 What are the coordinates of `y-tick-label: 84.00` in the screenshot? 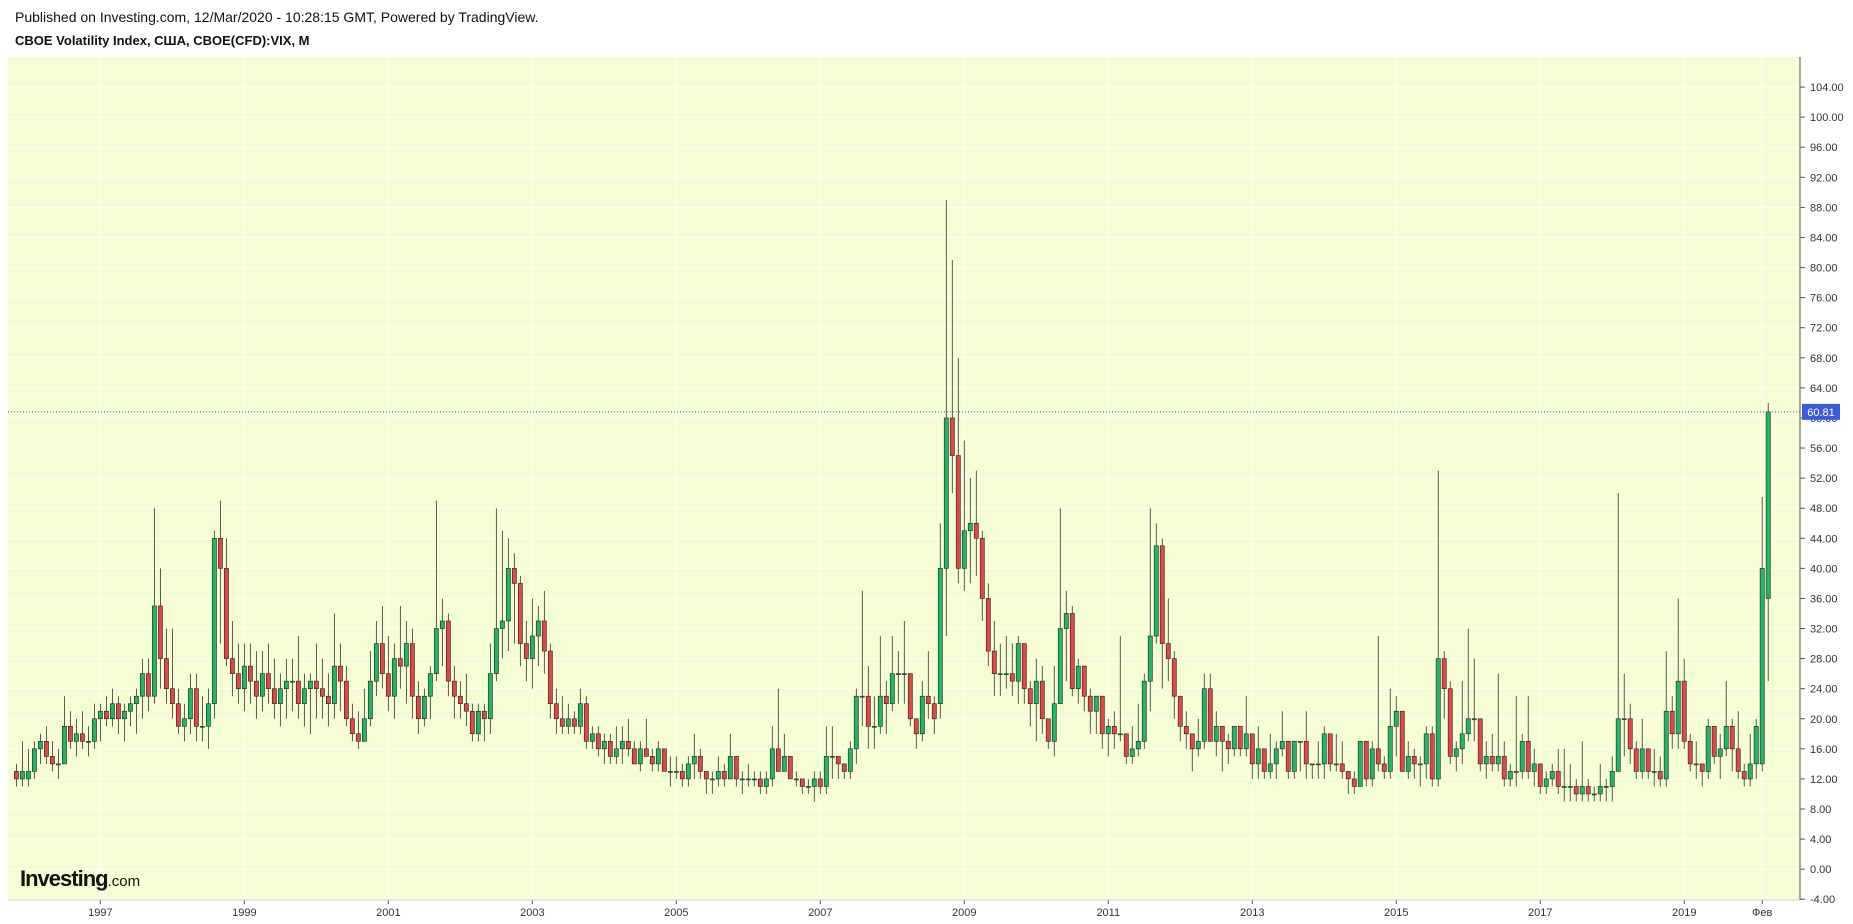 It's located at (1824, 238).